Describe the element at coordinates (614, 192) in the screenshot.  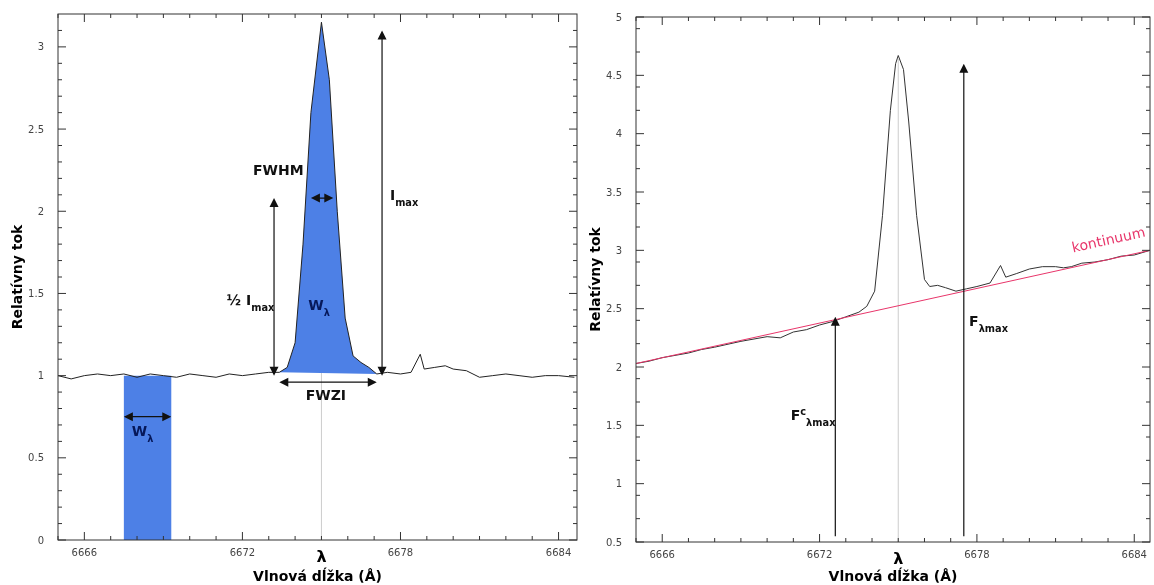
I see `y-tick-label: 3.5` at that location.